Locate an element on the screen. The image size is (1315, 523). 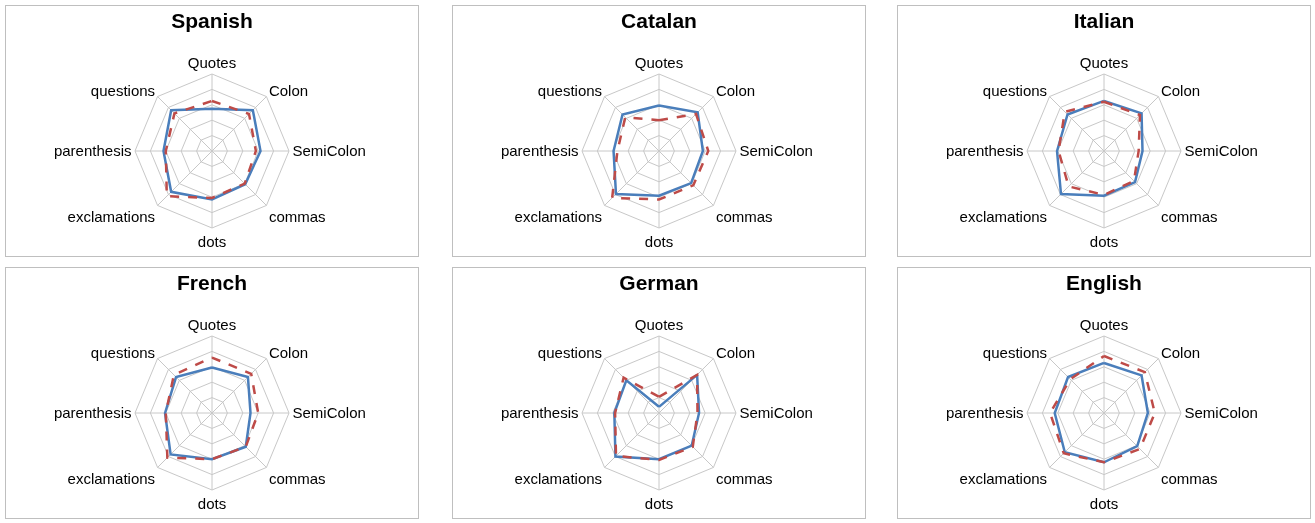
chart-title: Catalan is located at coordinates (659, 21).